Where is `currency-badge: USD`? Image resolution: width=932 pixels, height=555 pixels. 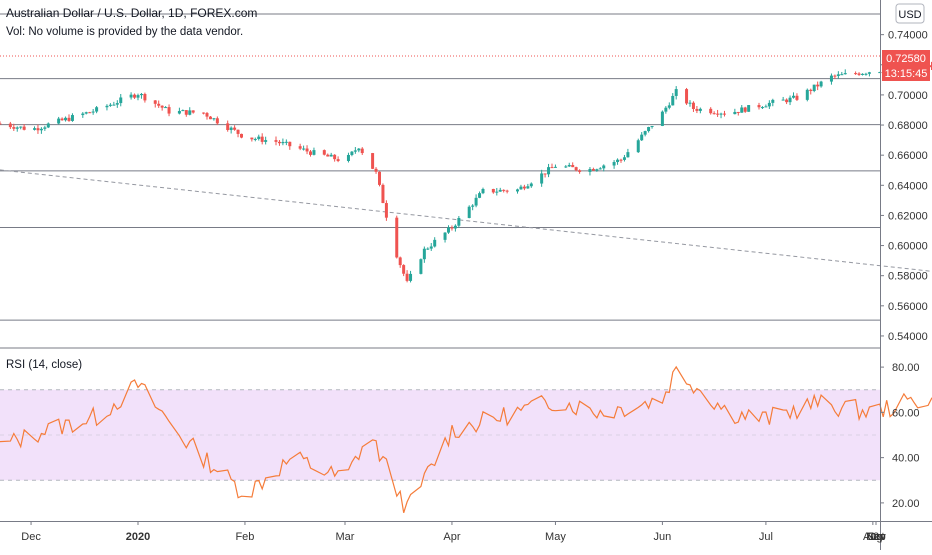
currency-badge: USD is located at coordinates (910, 13).